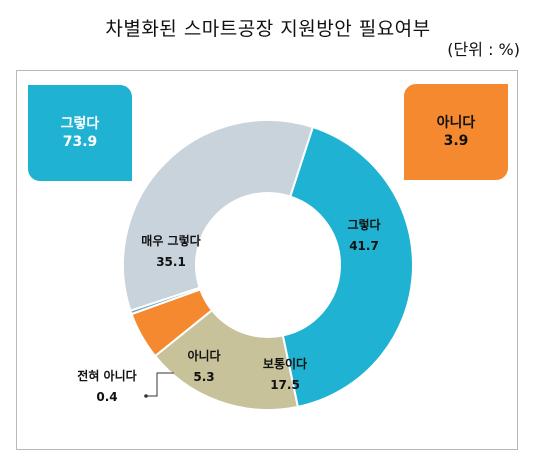 This screenshot has width=536, height=464. What do you see at coordinates (285, 363) in the screenshot?
I see `slice-label-1: 보통이다` at bounding box center [285, 363].